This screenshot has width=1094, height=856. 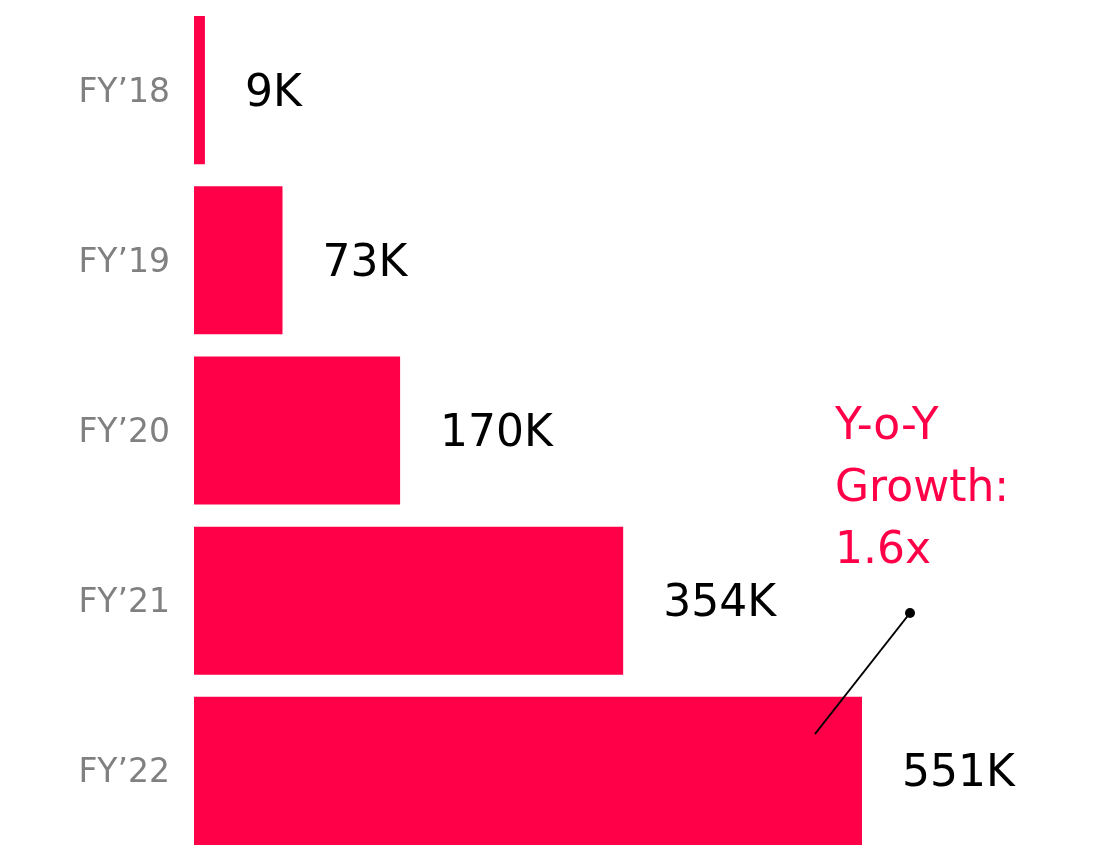 What do you see at coordinates (124, 771) in the screenshot?
I see `y-tick-label: FY’22` at bounding box center [124, 771].